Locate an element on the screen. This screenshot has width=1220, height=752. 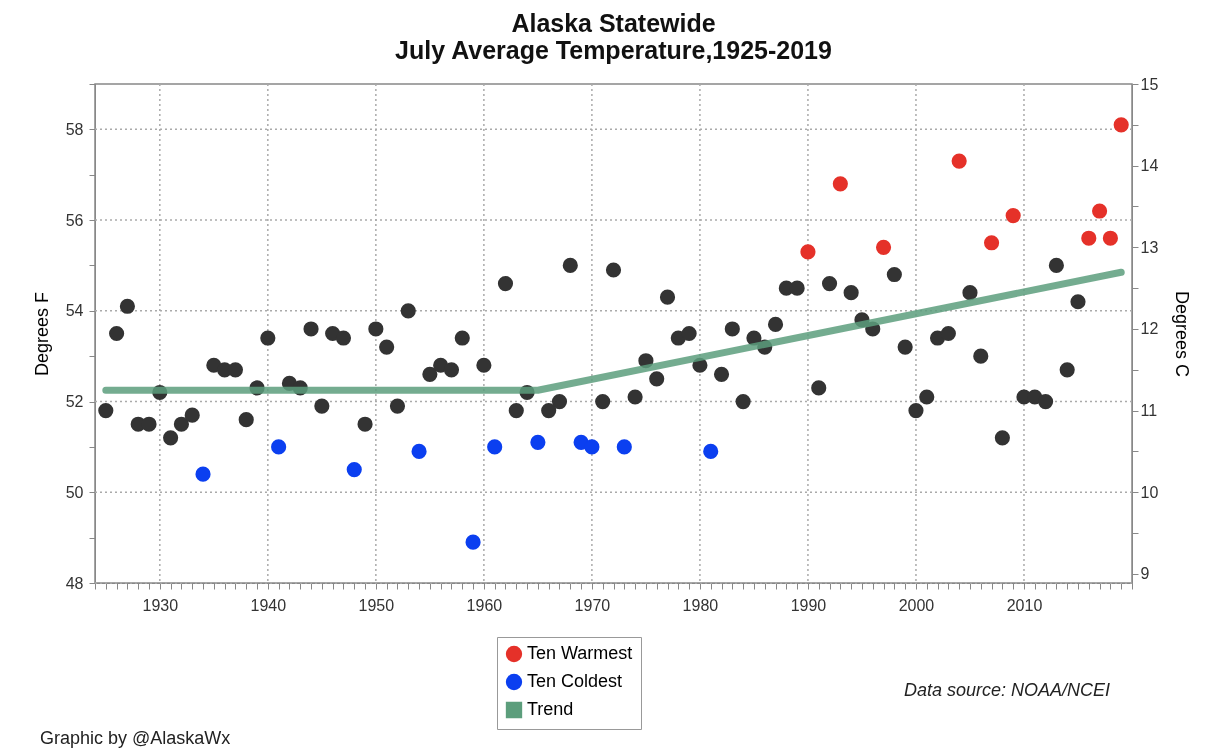
x-tick-label: 1990 is located at coordinates (808, 605).